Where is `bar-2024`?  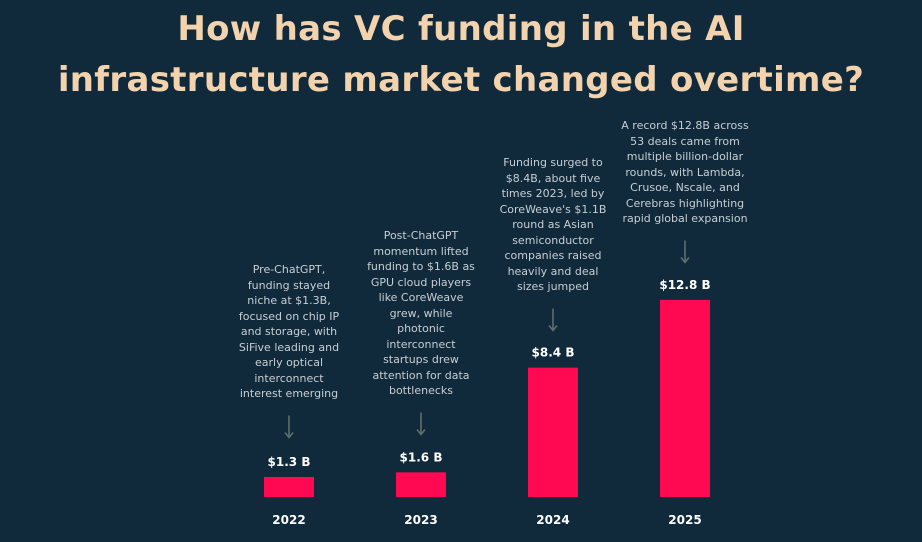 bar-2024 is located at coordinates (553, 432).